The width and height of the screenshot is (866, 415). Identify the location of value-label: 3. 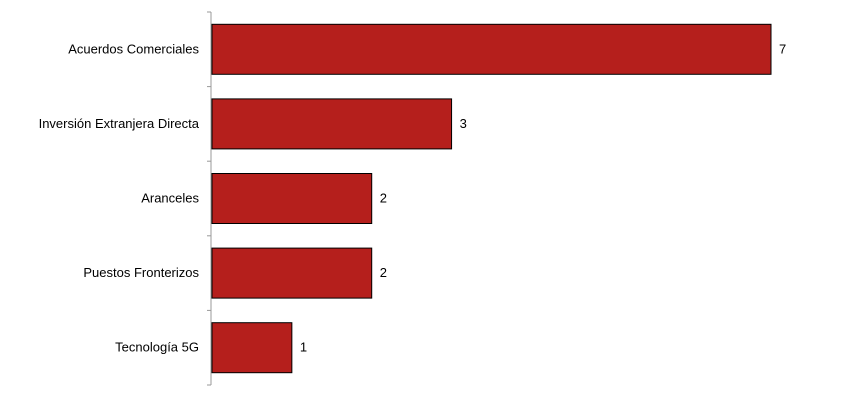
(463, 123).